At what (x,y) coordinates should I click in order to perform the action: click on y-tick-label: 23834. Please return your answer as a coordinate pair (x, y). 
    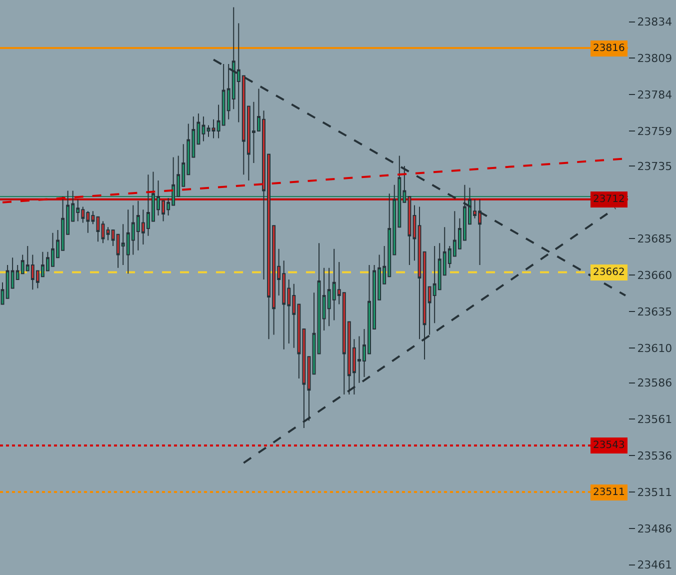
    Looking at the image, I should click on (654, 22).